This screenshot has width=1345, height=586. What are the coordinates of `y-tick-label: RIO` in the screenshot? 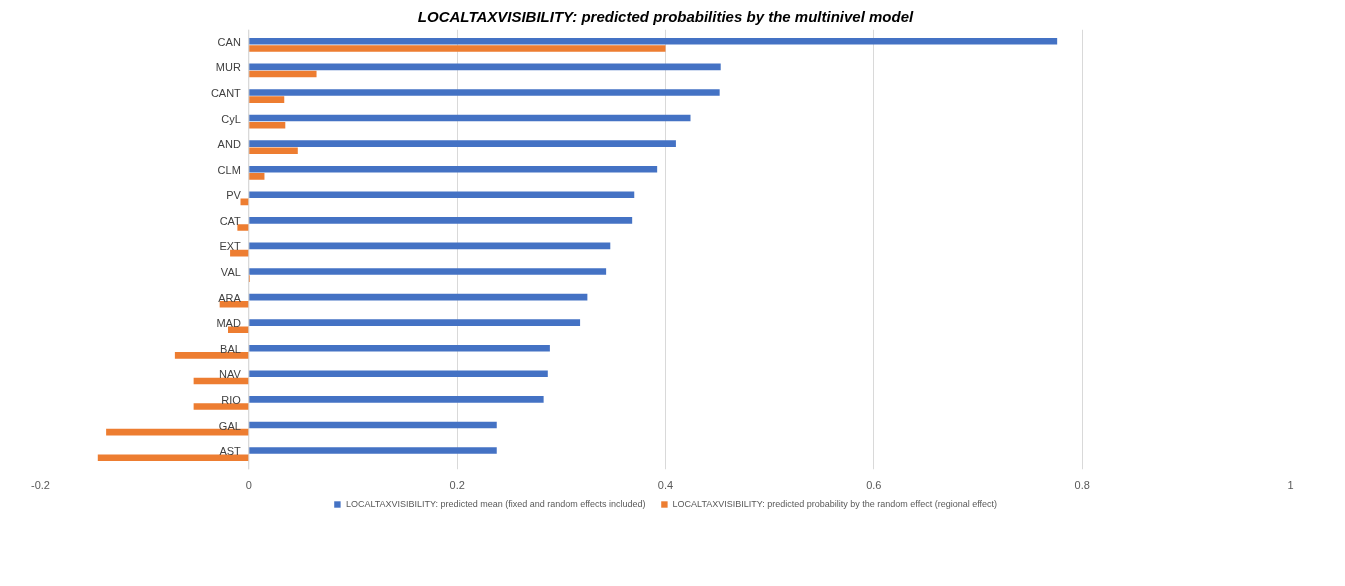 It's located at (231, 399).